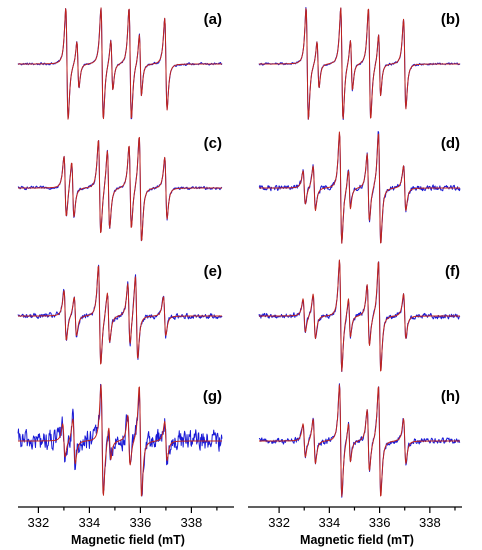 The height and width of the screenshot is (550, 482). Describe the element at coordinates (126, 526) in the screenshot. I see `x-axis-left: 332 334 336 338 Magnetic field (mT)` at that location.